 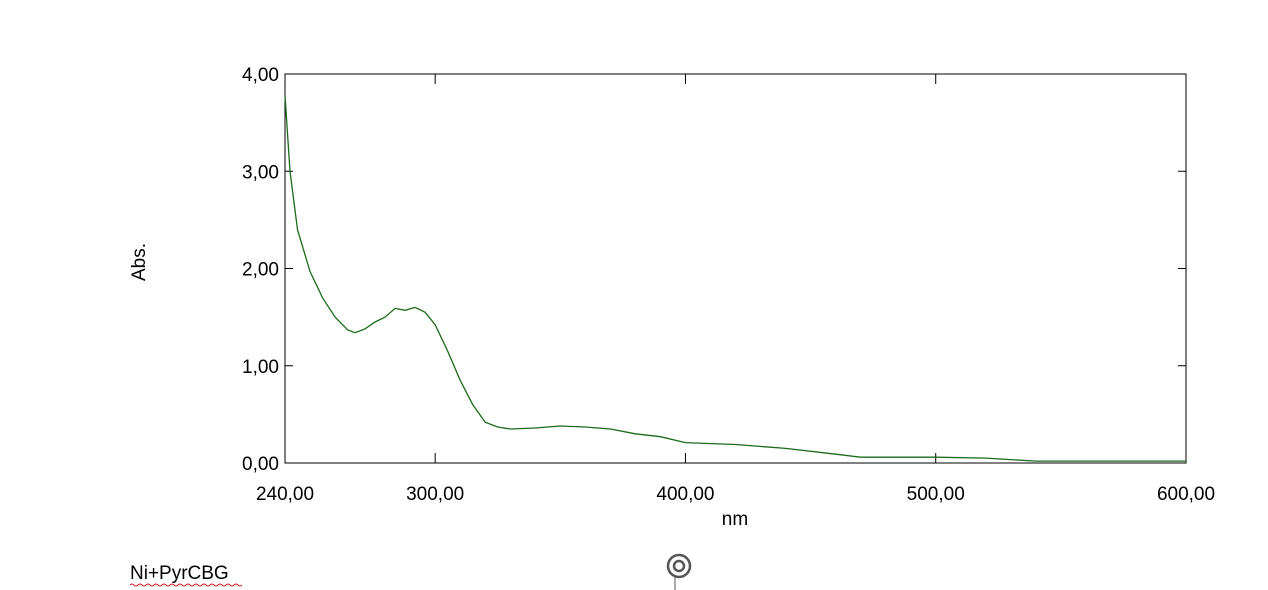 What do you see at coordinates (936, 494) in the screenshot?
I see `x-tick-label: 500,00` at bounding box center [936, 494].